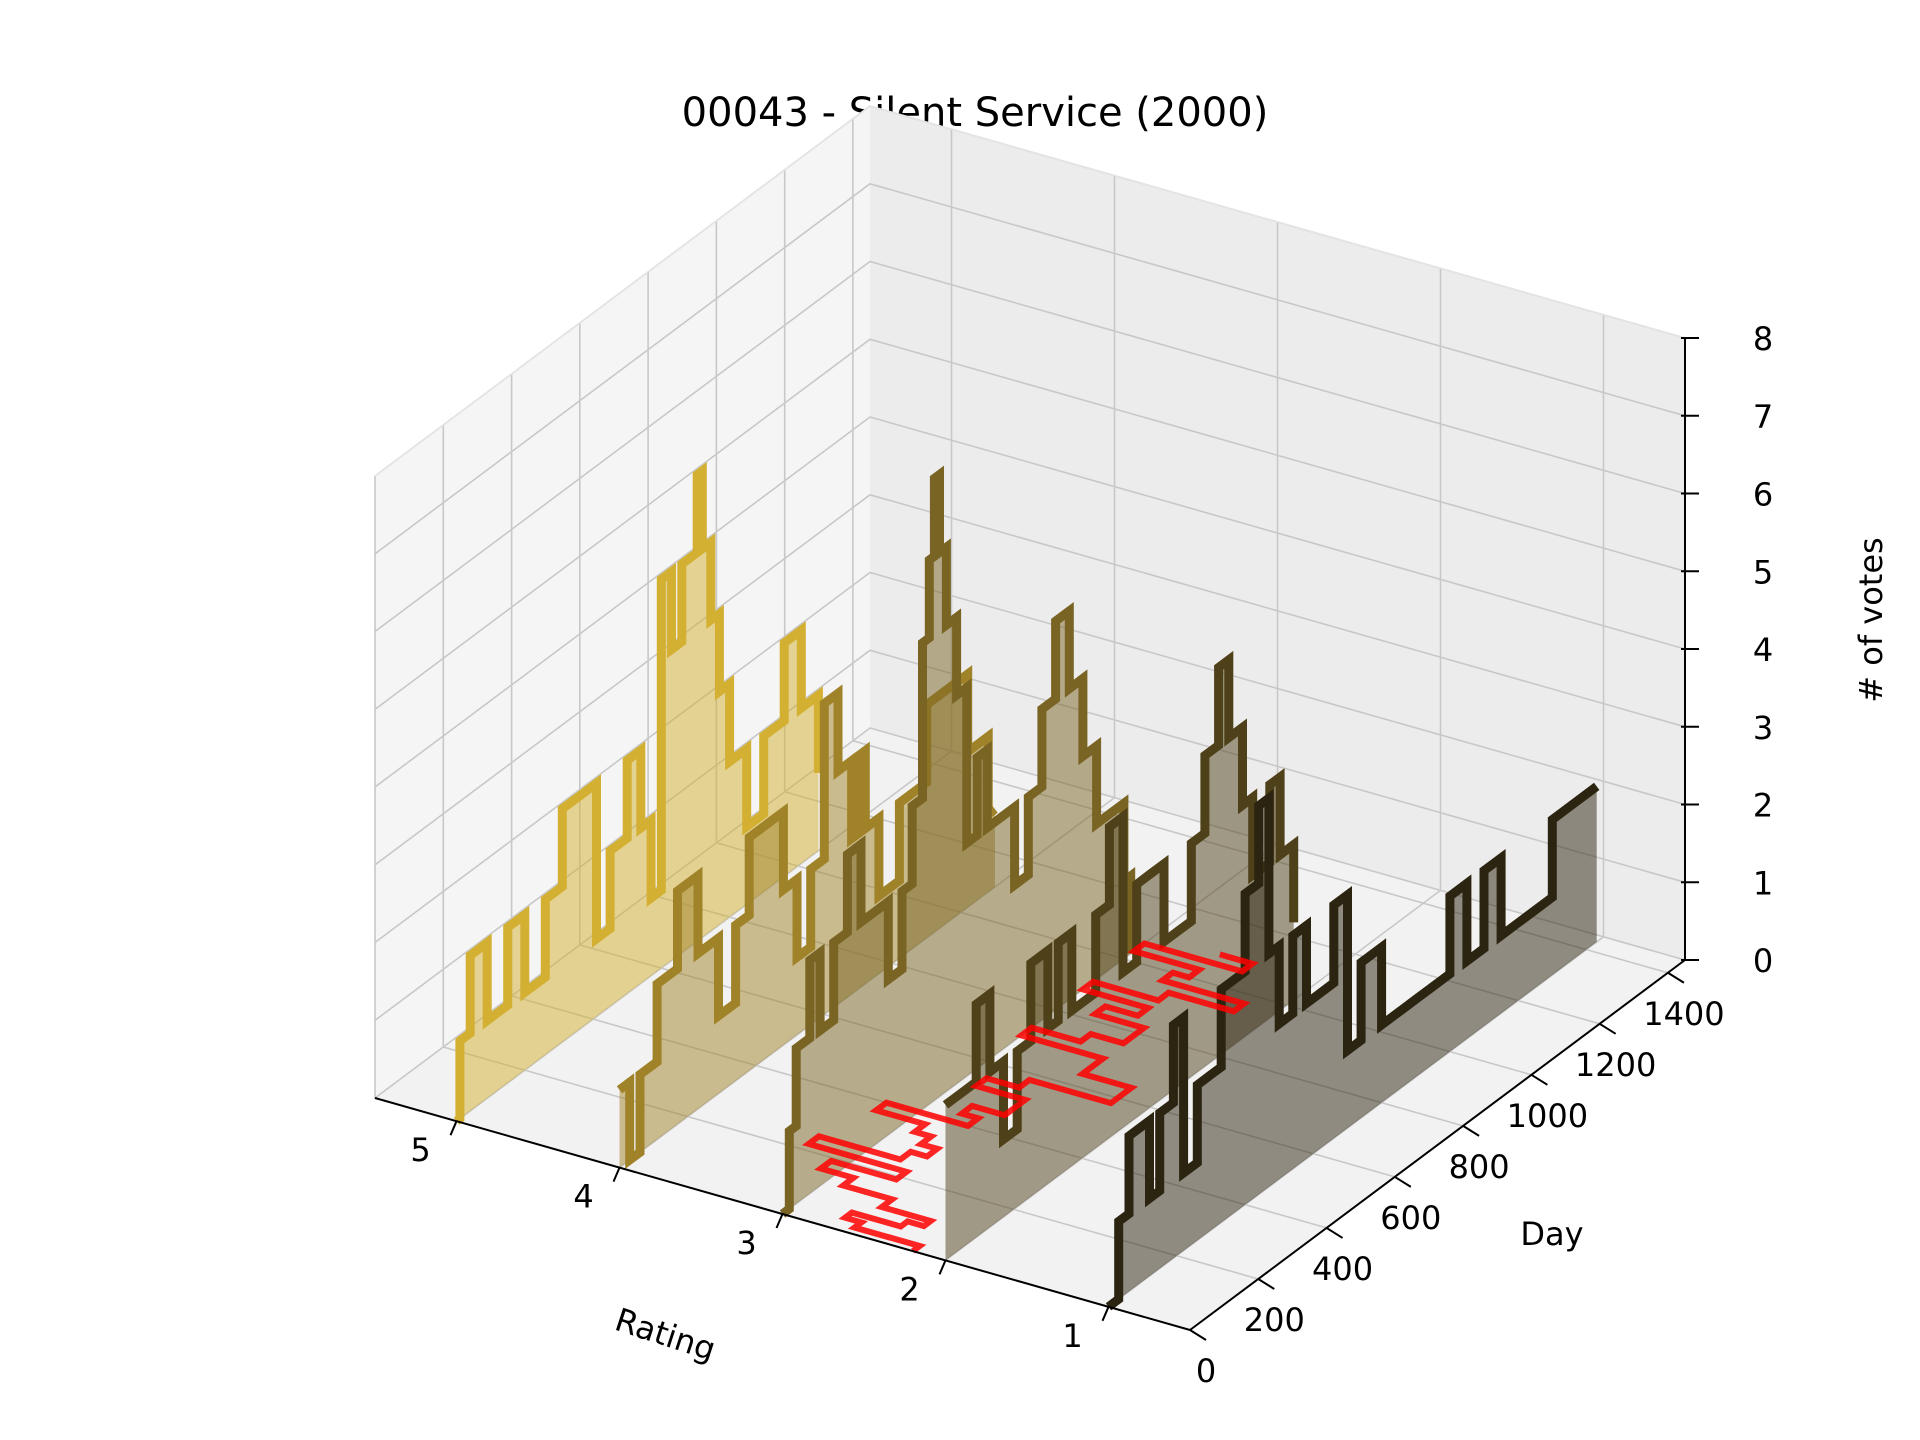 The height and width of the screenshot is (1440, 1920). I want to click on z-tick-label: 5, so click(1763, 572).